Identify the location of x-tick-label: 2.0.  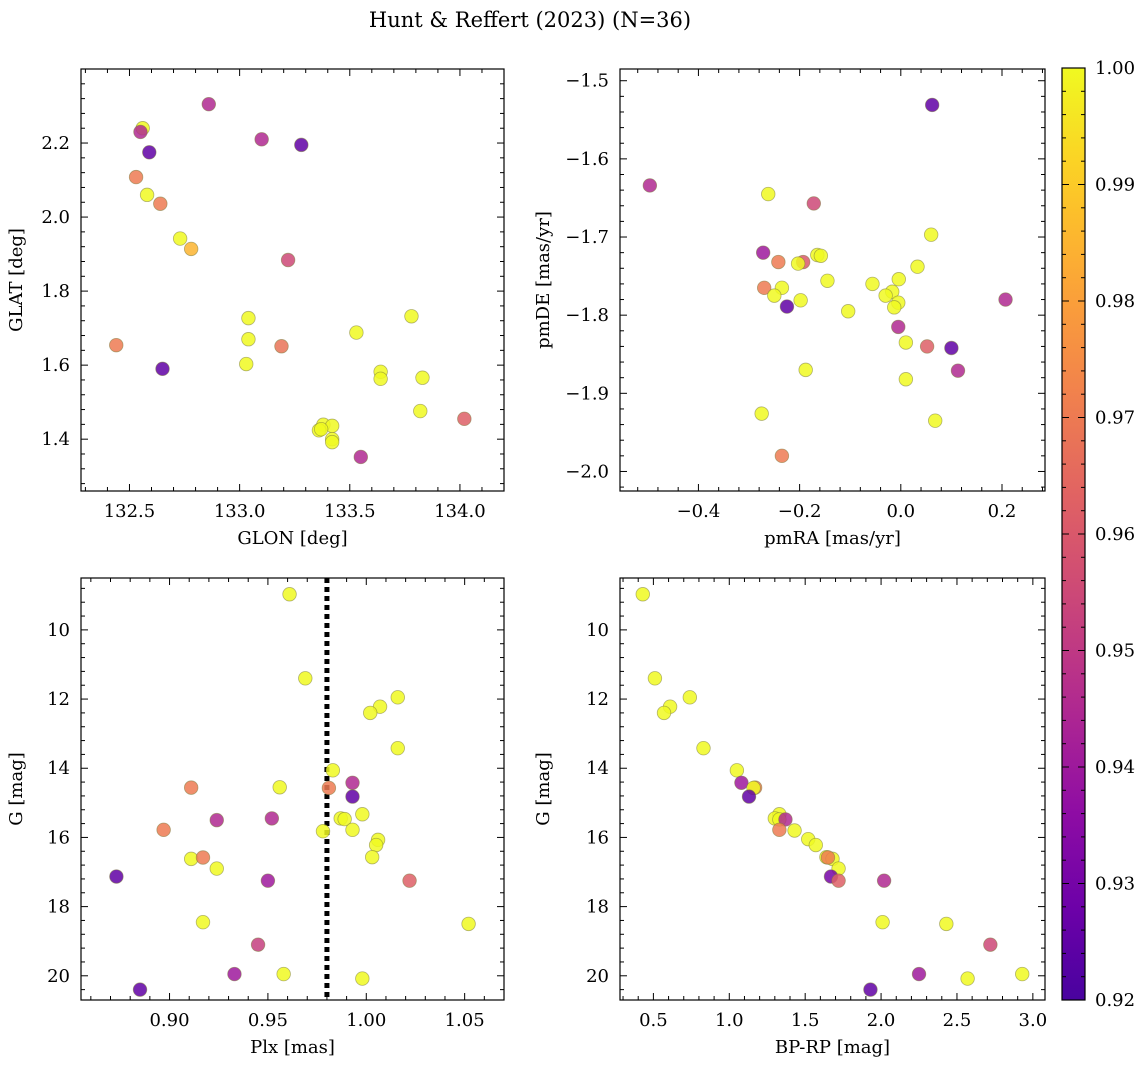
(881, 1020).